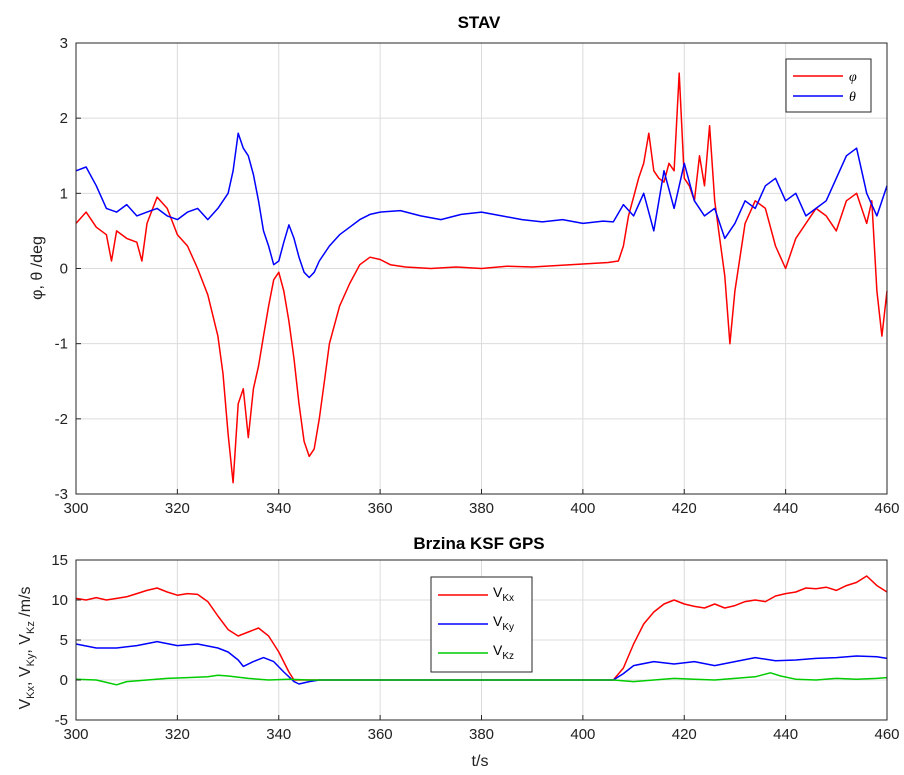 This screenshot has height=775, width=904. What do you see at coordinates (25, 604) in the screenshot?
I see `ylabel-unit: /m/s` at bounding box center [25, 604].